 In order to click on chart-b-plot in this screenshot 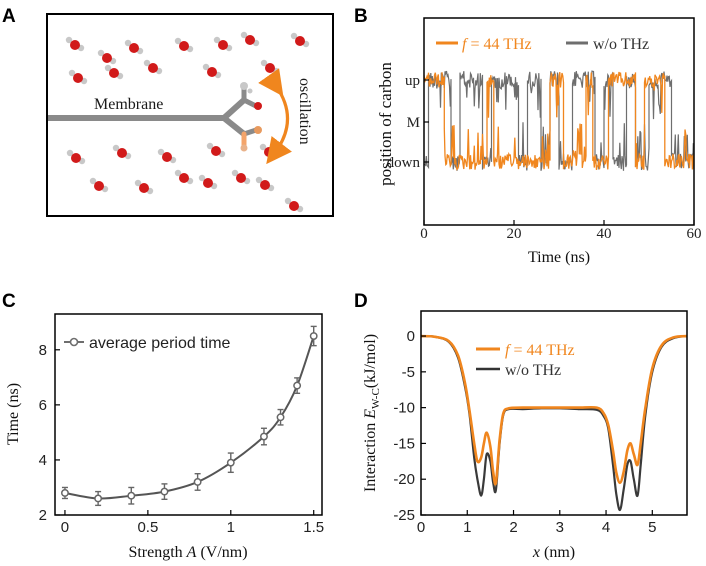, I will do `click(559, 121)`.